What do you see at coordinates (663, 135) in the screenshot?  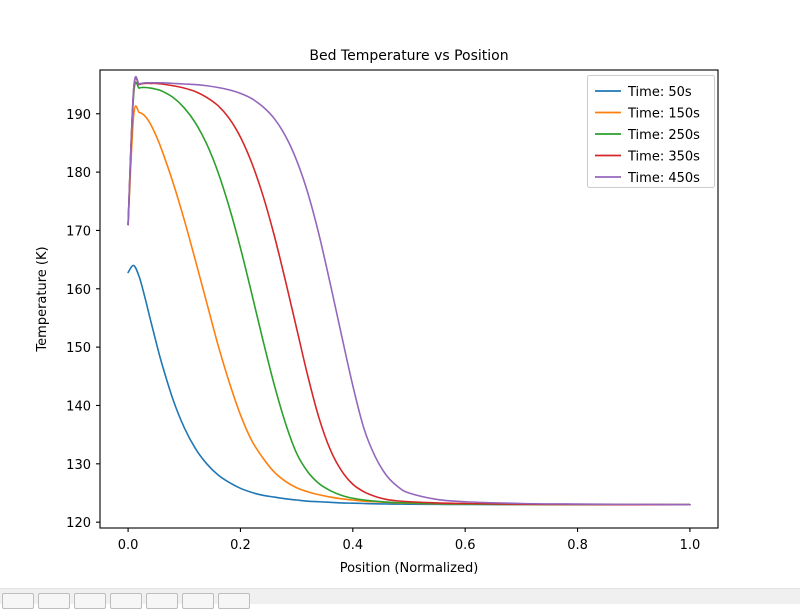 I see `legend-label: Time: 250s` at bounding box center [663, 135].